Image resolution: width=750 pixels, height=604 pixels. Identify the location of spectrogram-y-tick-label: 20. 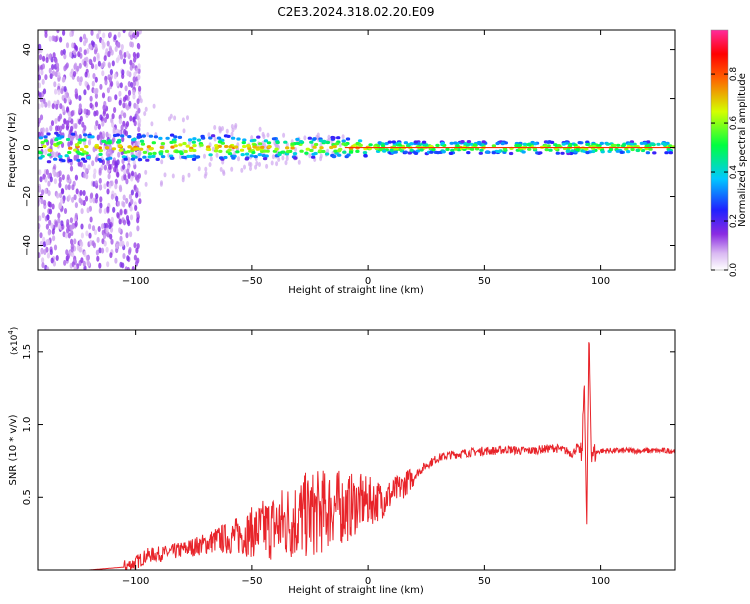
(27, 98).